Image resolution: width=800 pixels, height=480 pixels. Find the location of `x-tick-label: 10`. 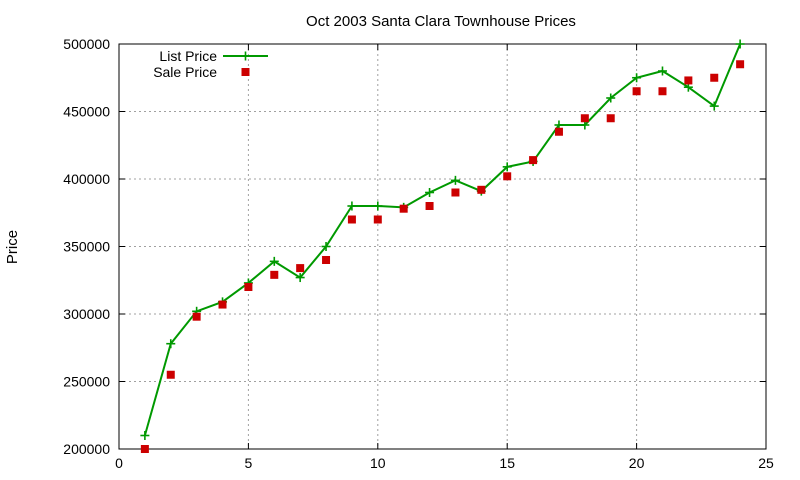

x-tick-label: 10 is located at coordinates (378, 463).